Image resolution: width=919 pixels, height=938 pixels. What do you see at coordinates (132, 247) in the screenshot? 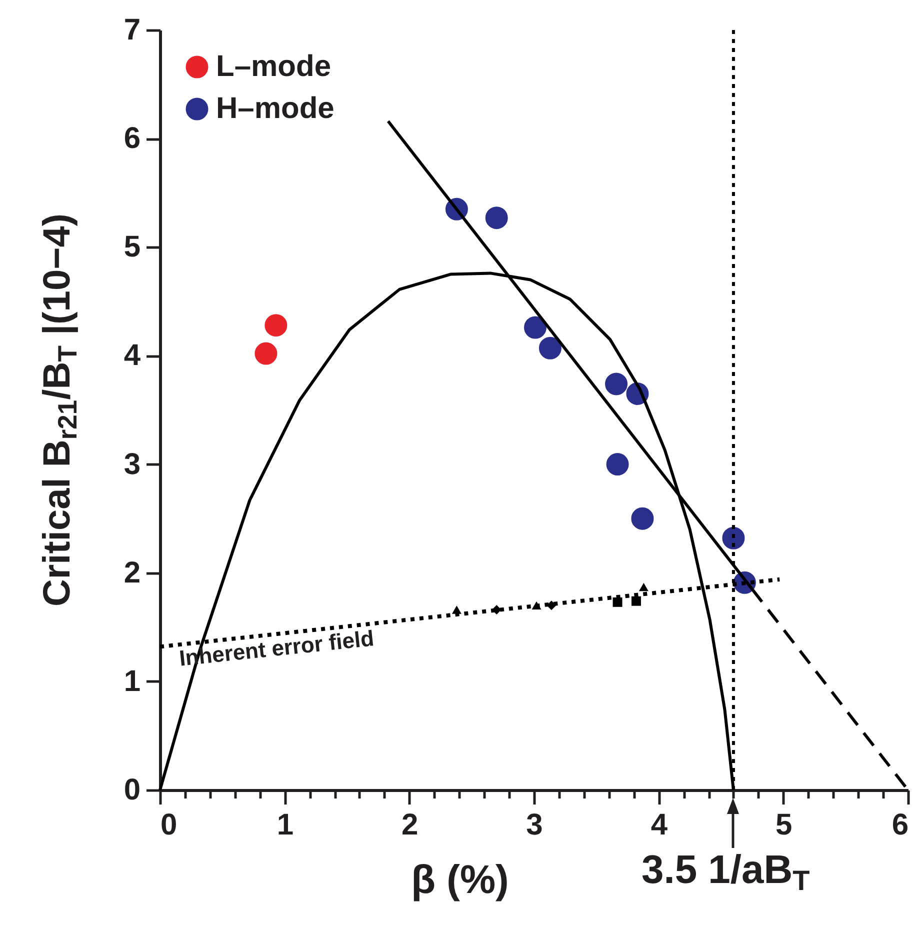
I see `y-tick-label: 5` at bounding box center [132, 247].